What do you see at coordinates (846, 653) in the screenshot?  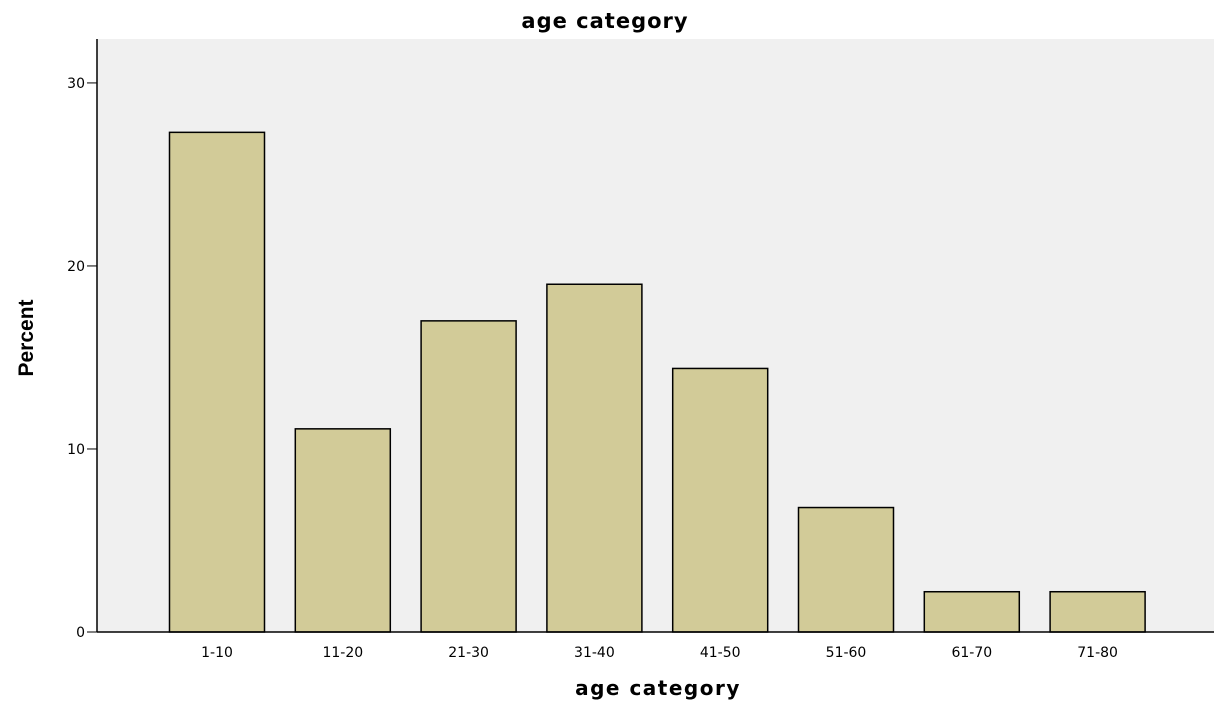 I see `x-tick-label: 51-60` at bounding box center [846, 653].